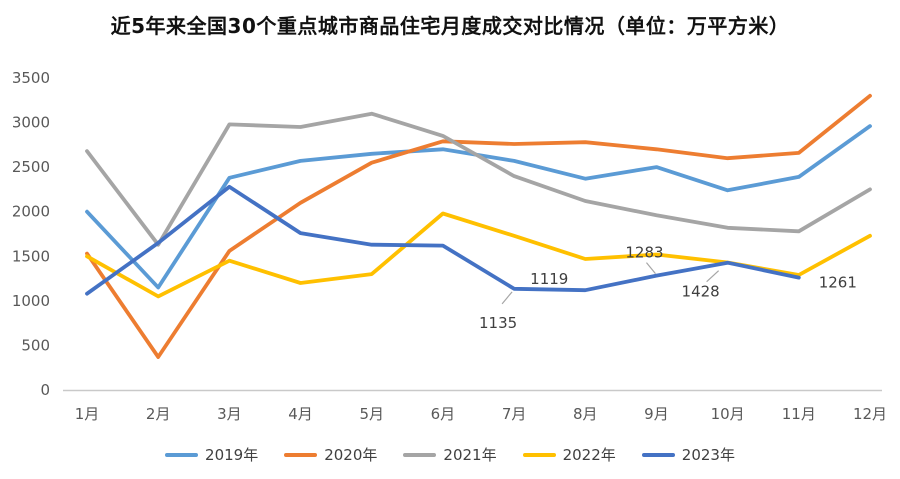  Describe the element at coordinates (701, 292) in the screenshot. I see `data-label-1428: 1428` at that location.